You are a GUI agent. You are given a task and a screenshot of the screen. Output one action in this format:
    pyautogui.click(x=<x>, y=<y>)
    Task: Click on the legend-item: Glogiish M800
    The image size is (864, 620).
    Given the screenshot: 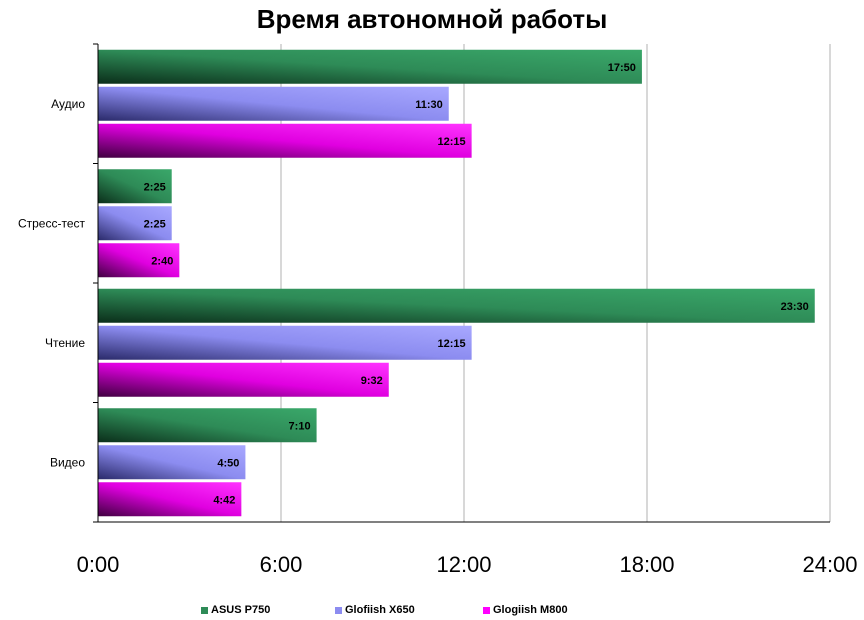 What is the action you would take?
    pyautogui.click(x=525, y=610)
    